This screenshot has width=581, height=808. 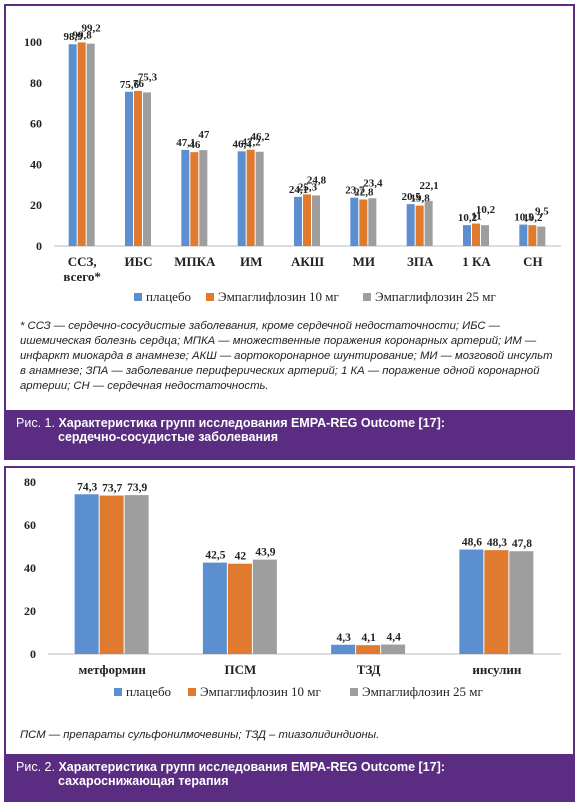 What do you see at coordinates (240, 669) in the screenshot?
I see `fig2-category-label: ПСМ` at bounding box center [240, 669].